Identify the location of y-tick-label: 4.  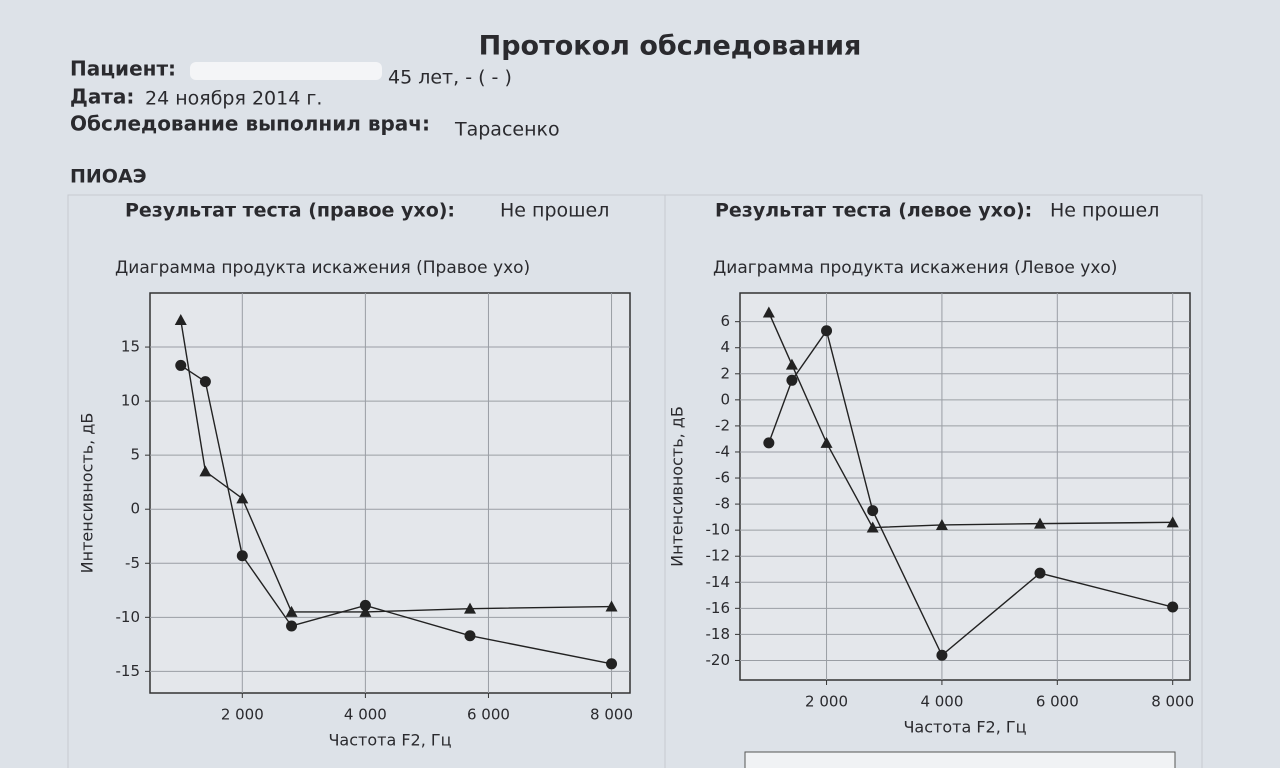
(725, 347).